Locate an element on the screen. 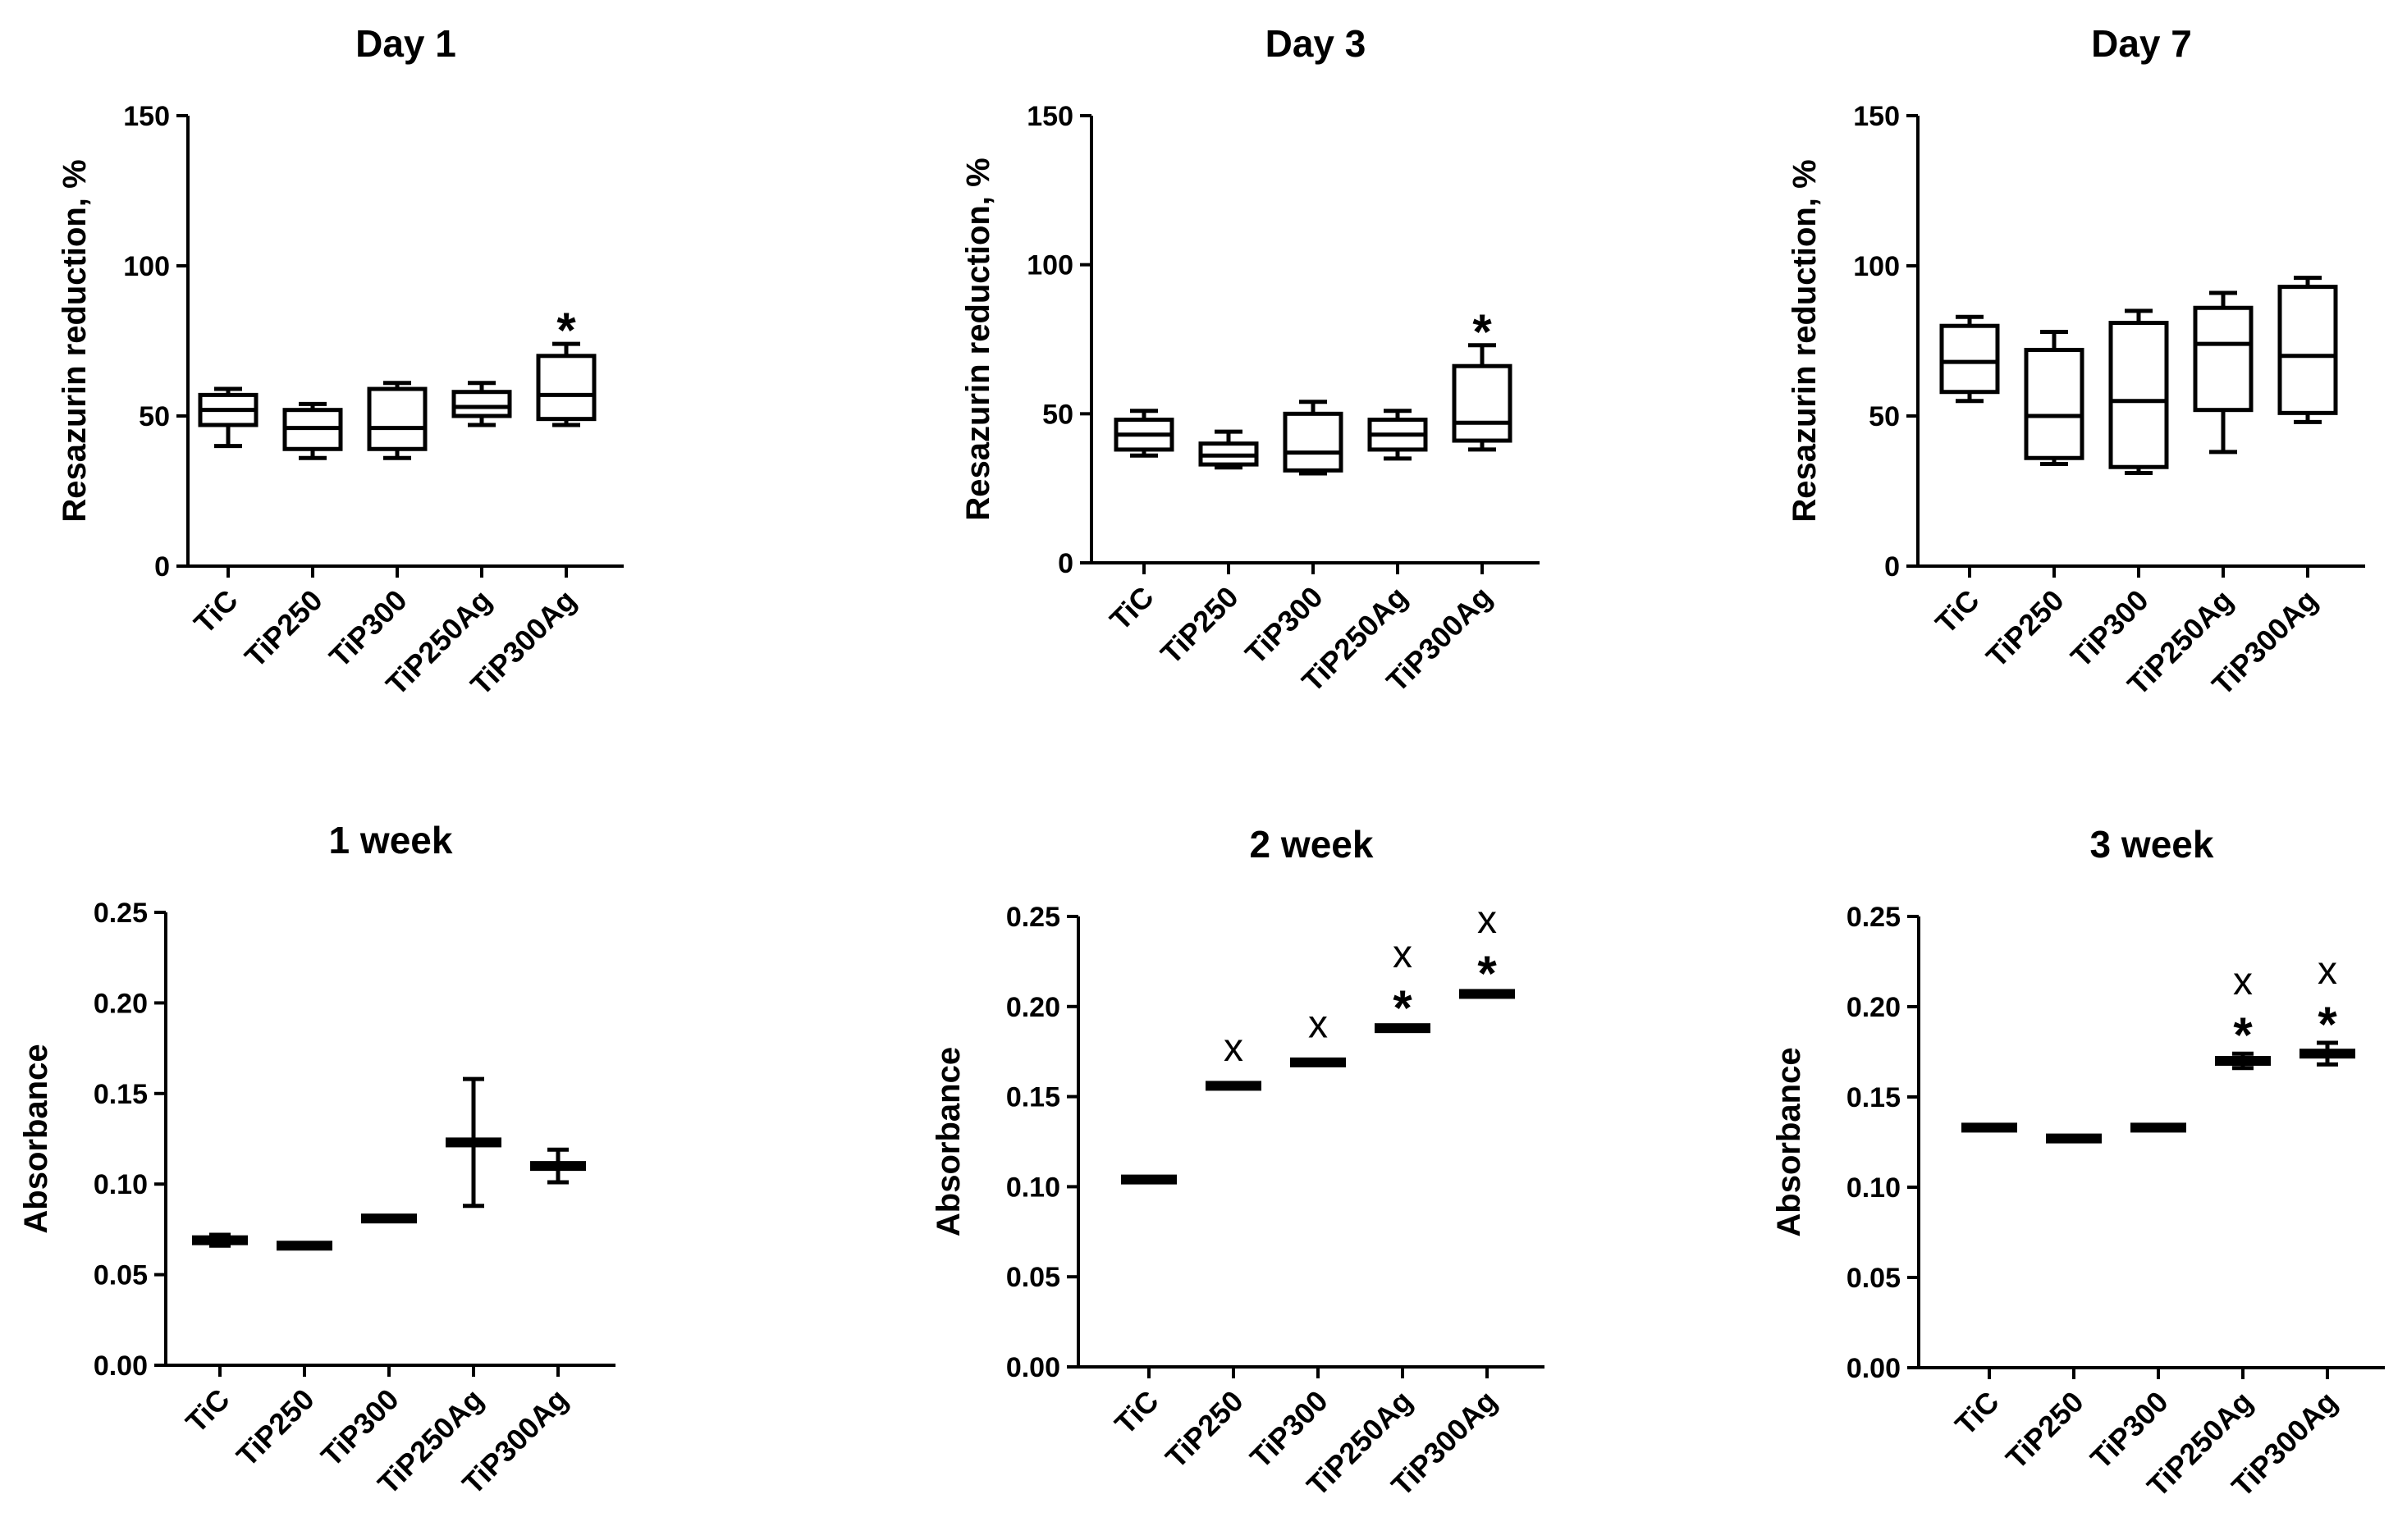 Image resolution: width=2407 pixels, height=1540 pixels. y-tick-label: 0.25 is located at coordinates (121, 913).